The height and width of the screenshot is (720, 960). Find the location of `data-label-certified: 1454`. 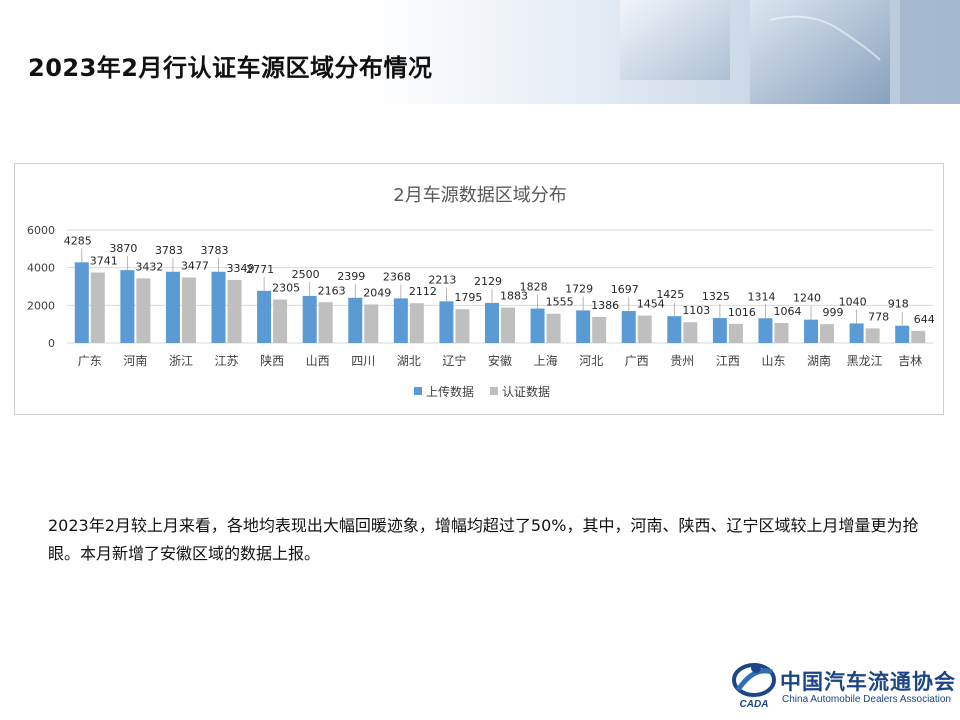

data-label-certified: 1454 is located at coordinates (651, 304).